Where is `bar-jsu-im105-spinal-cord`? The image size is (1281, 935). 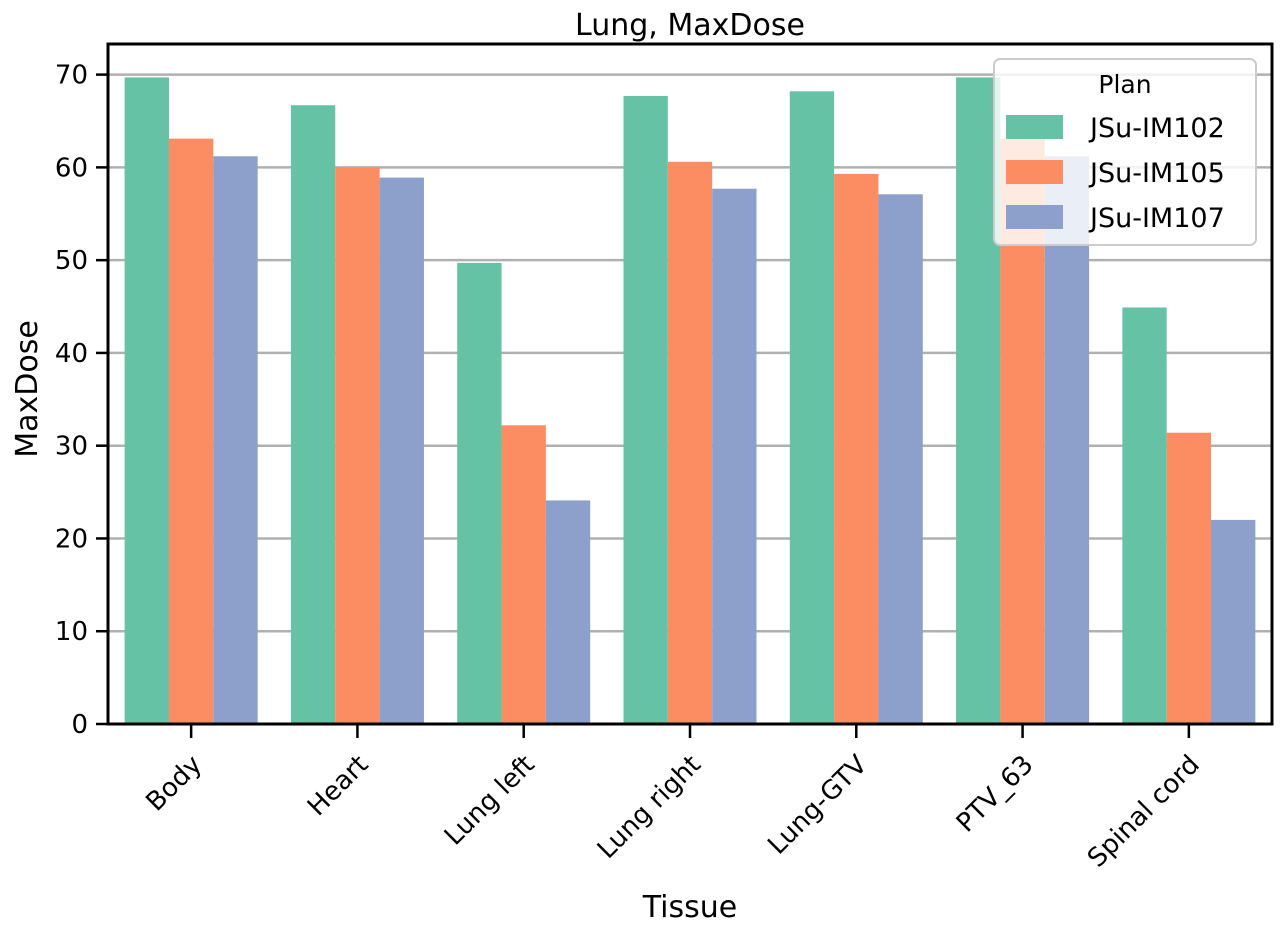 bar-jsu-im105-spinal-cord is located at coordinates (1189, 578).